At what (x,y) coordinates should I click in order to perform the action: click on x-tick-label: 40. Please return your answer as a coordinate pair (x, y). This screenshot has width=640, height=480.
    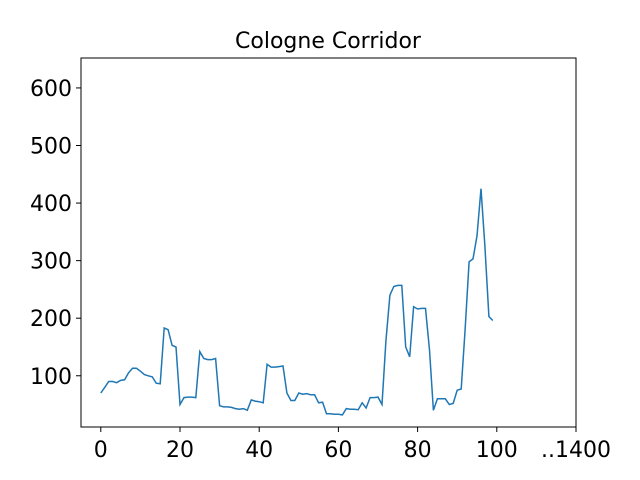
    Looking at the image, I should click on (259, 450).